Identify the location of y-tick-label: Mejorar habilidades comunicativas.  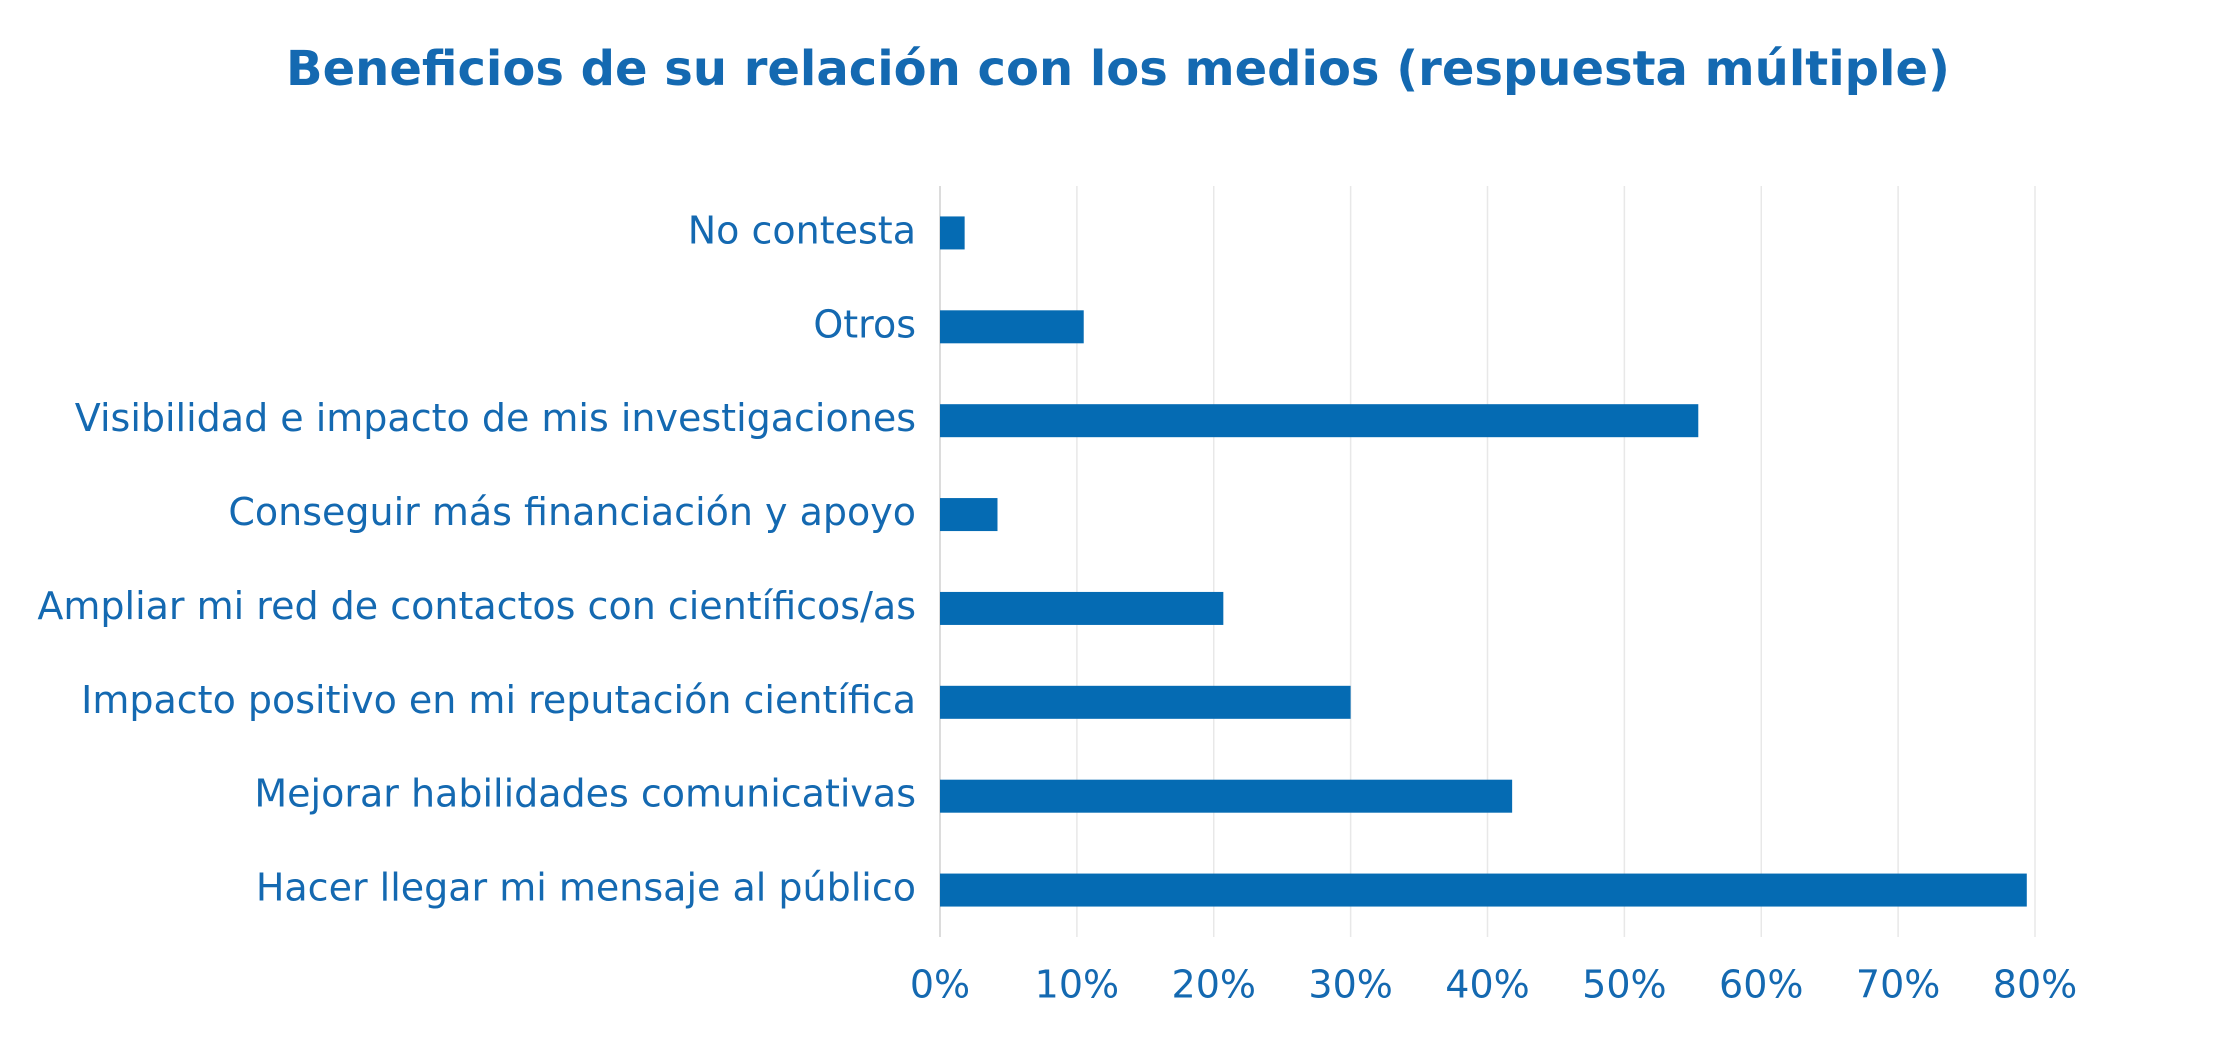
(585, 794).